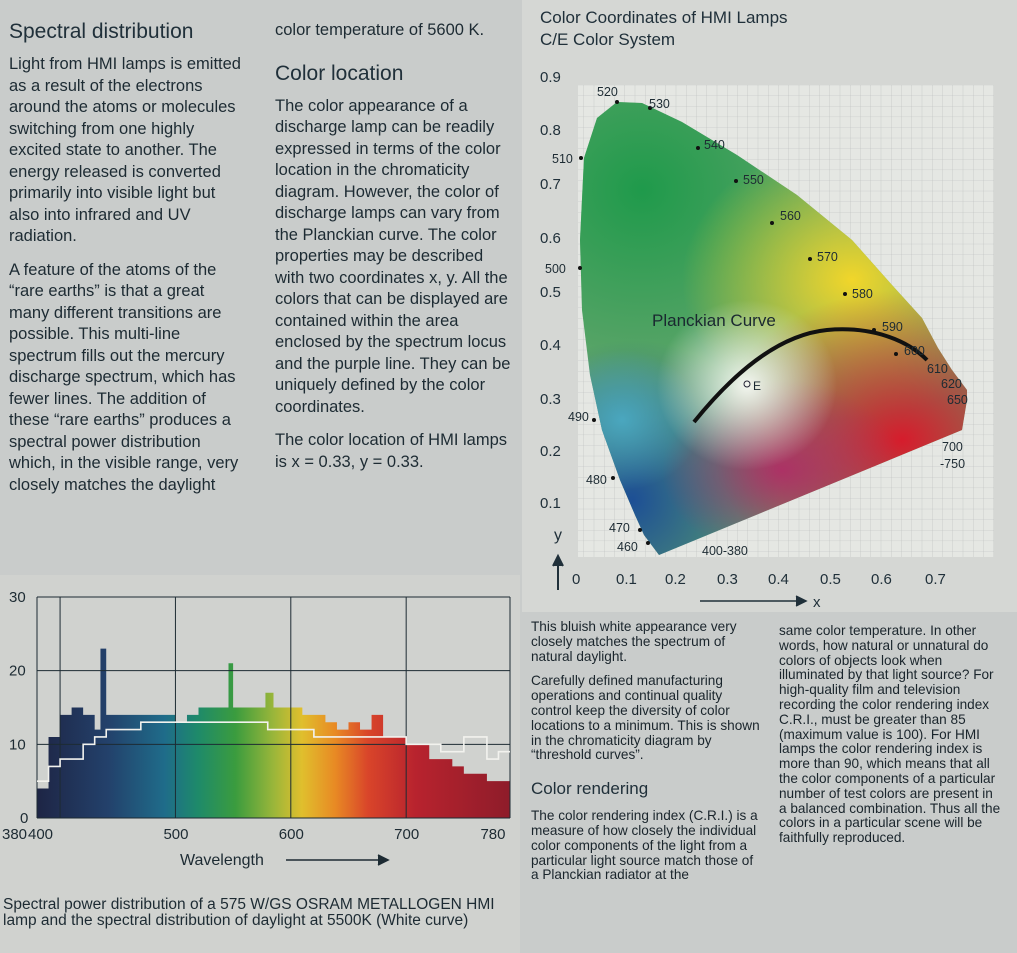  Describe the element at coordinates (778, 579) in the screenshot. I see `x-tick: 0.4` at that location.